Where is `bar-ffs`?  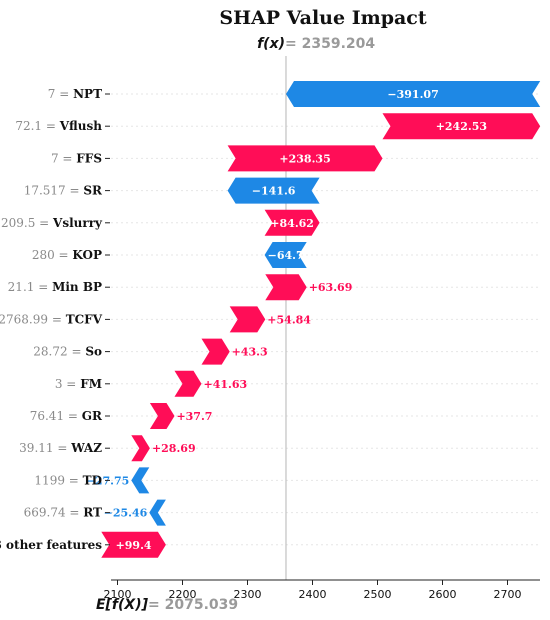 bar-ffs is located at coordinates (305, 158).